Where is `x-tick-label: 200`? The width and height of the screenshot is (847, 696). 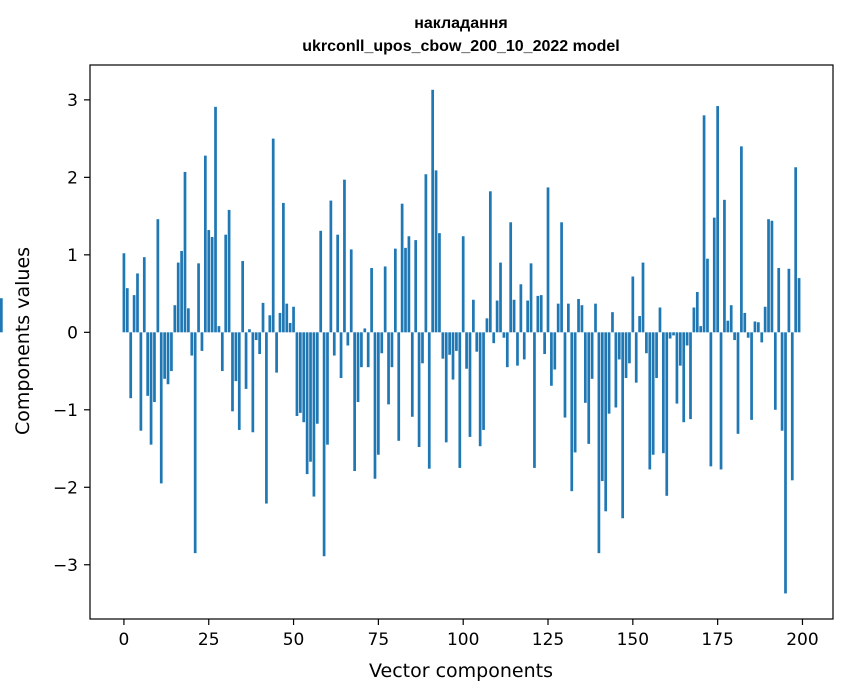
x-tick-label: 200 is located at coordinates (802, 640).